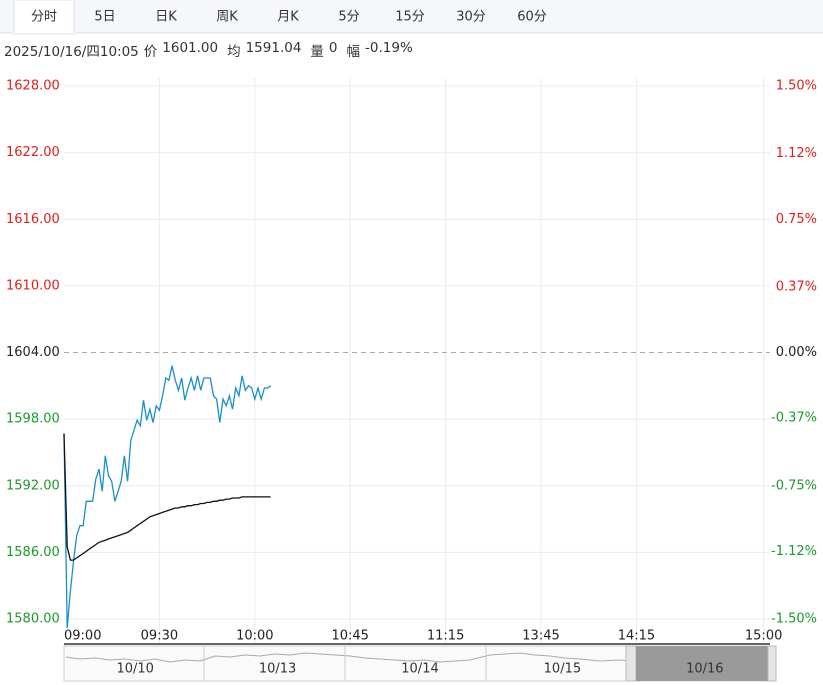  Describe the element at coordinates (33, 219) in the screenshot. I see `y-tick-label: 1616.00` at that location.